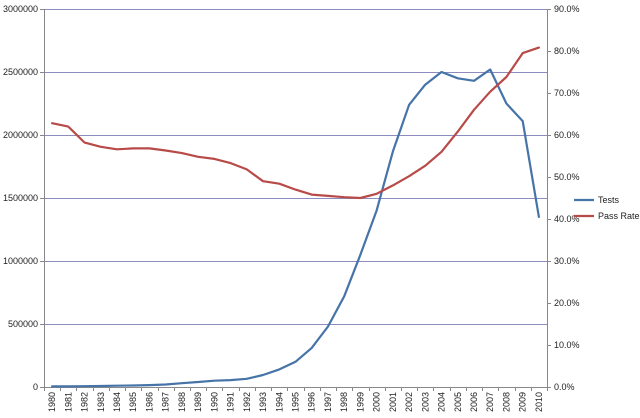 Image resolution: width=640 pixels, height=418 pixels. What do you see at coordinates (231, 402) in the screenshot?
I see `x-axis-tick-label: 1991` at bounding box center [231, 402].